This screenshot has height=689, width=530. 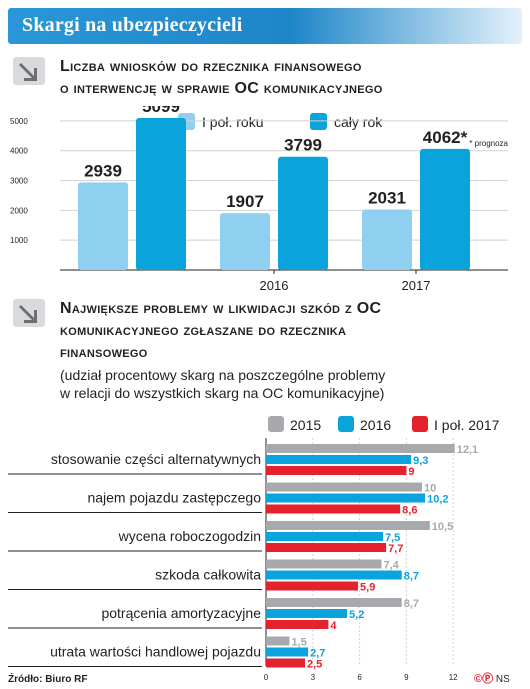 What do you see at coordinates (411, 472) in the screenshot?
I see `bar-value-label: 9` at bounding box center [411, 472].